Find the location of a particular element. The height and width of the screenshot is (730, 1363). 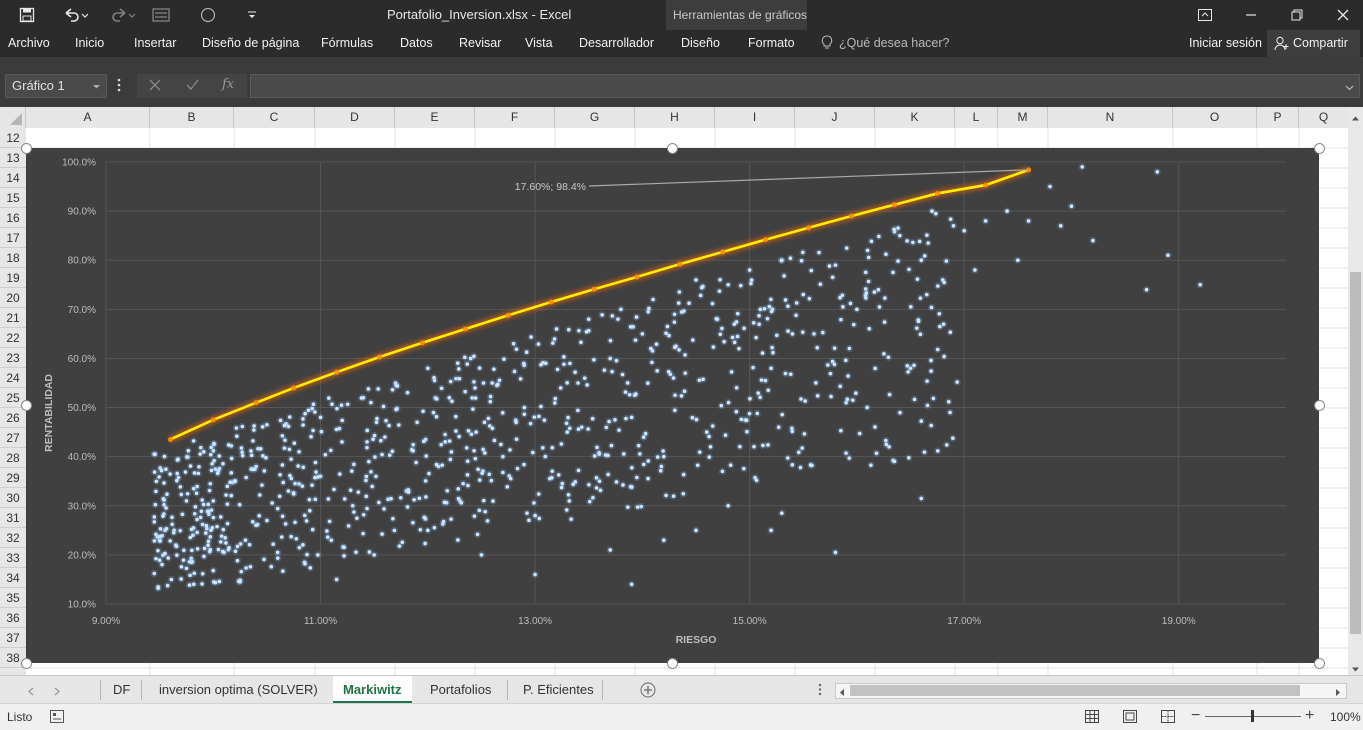

row-header: 13 is located at coordinates (13, 158).